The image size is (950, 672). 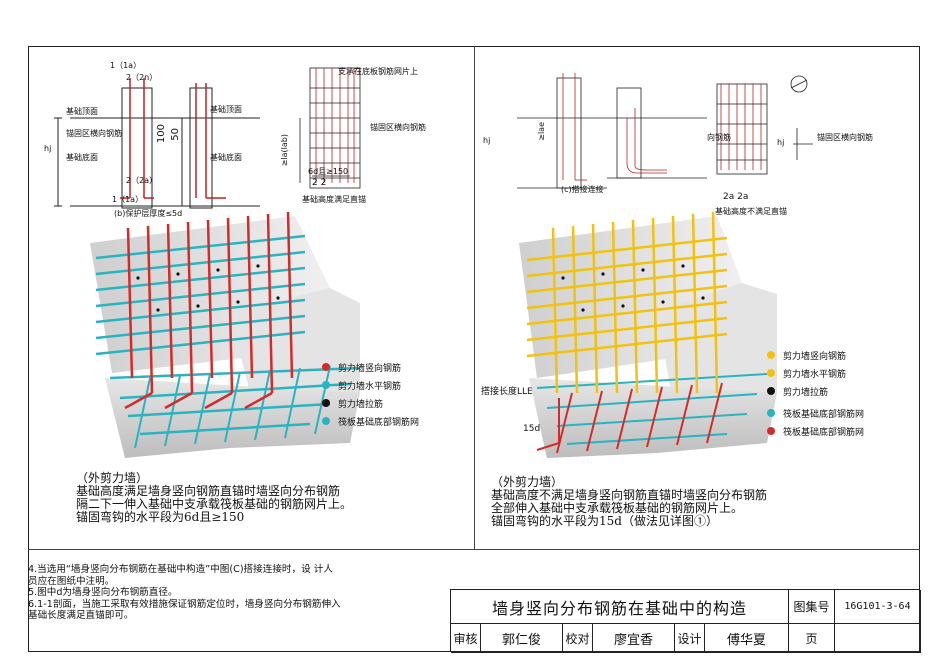 I want to click on reviewer-name: 郭仁俊, so click(x=522, y=638).